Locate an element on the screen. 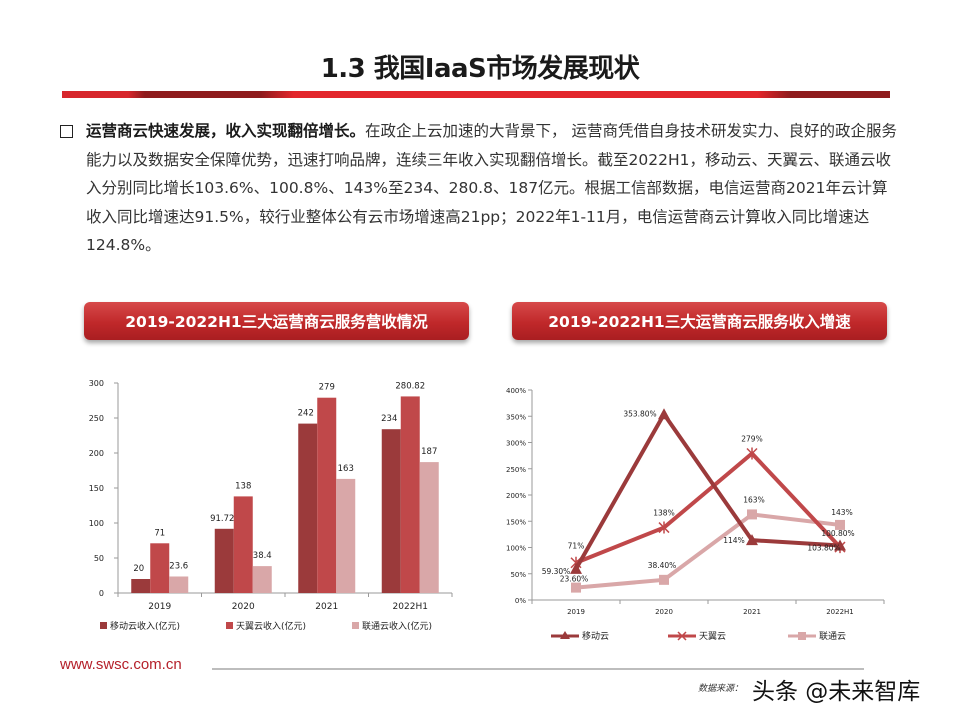  legend-label: 联通云 is located at coordinates (832, 636).